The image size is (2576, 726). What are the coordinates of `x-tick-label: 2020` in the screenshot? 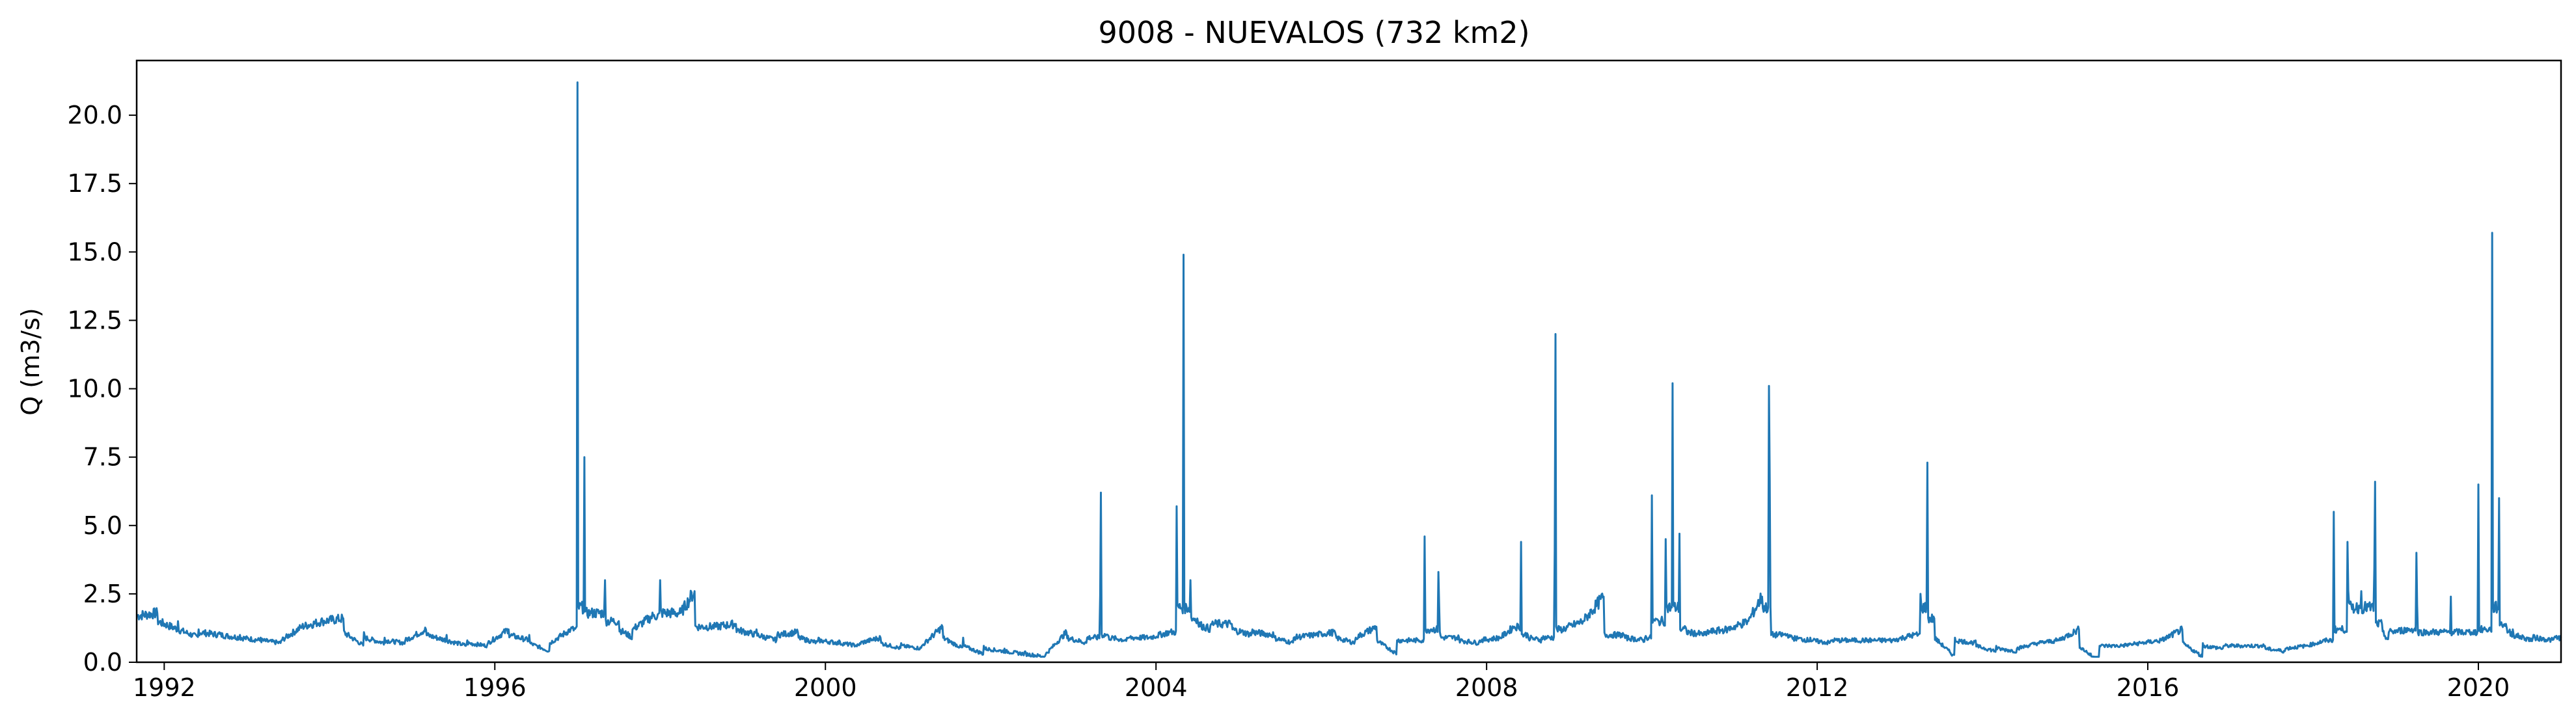 It's located at (2479, 687).